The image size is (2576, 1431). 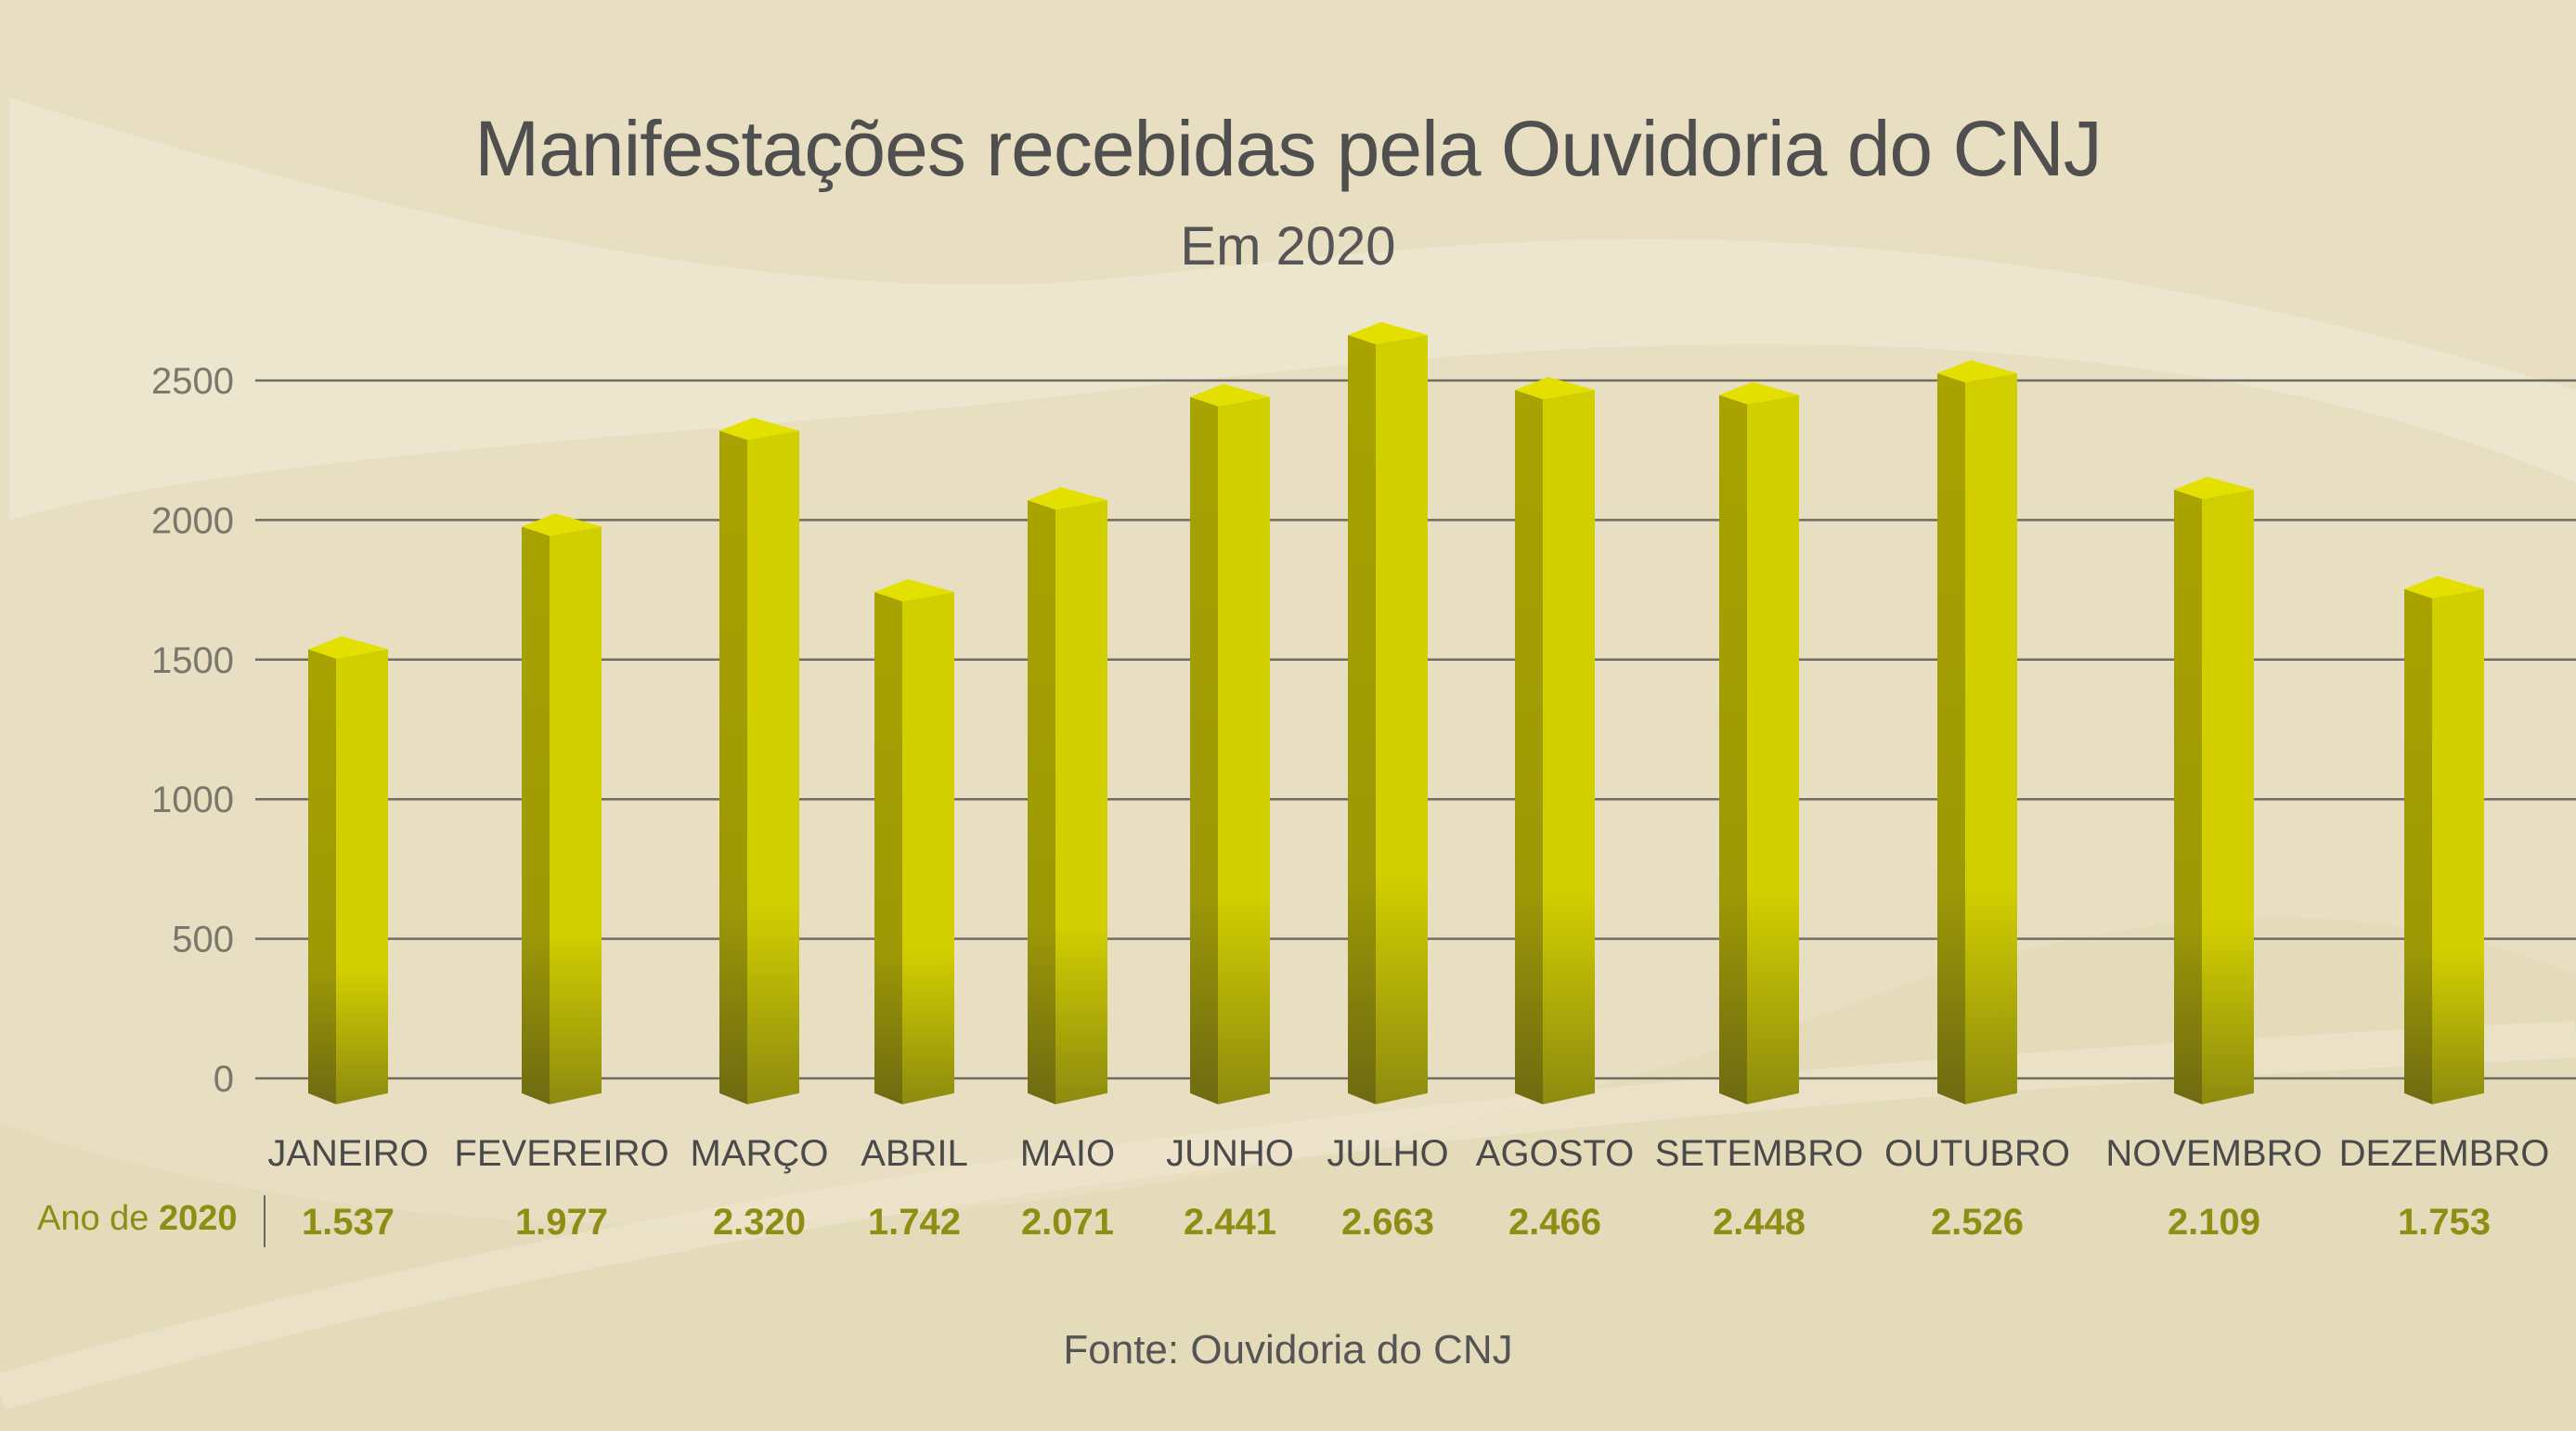 I want to click on data-label: 1.537, so click(x=348, y=1222).